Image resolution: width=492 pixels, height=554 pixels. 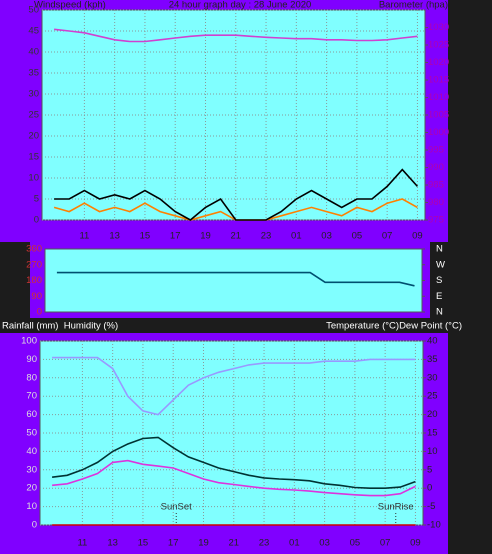 What do you see at coordinates (31, 377) in the screenshot?
I see `y-tick-label: 80` at bounding box center [31, 377].